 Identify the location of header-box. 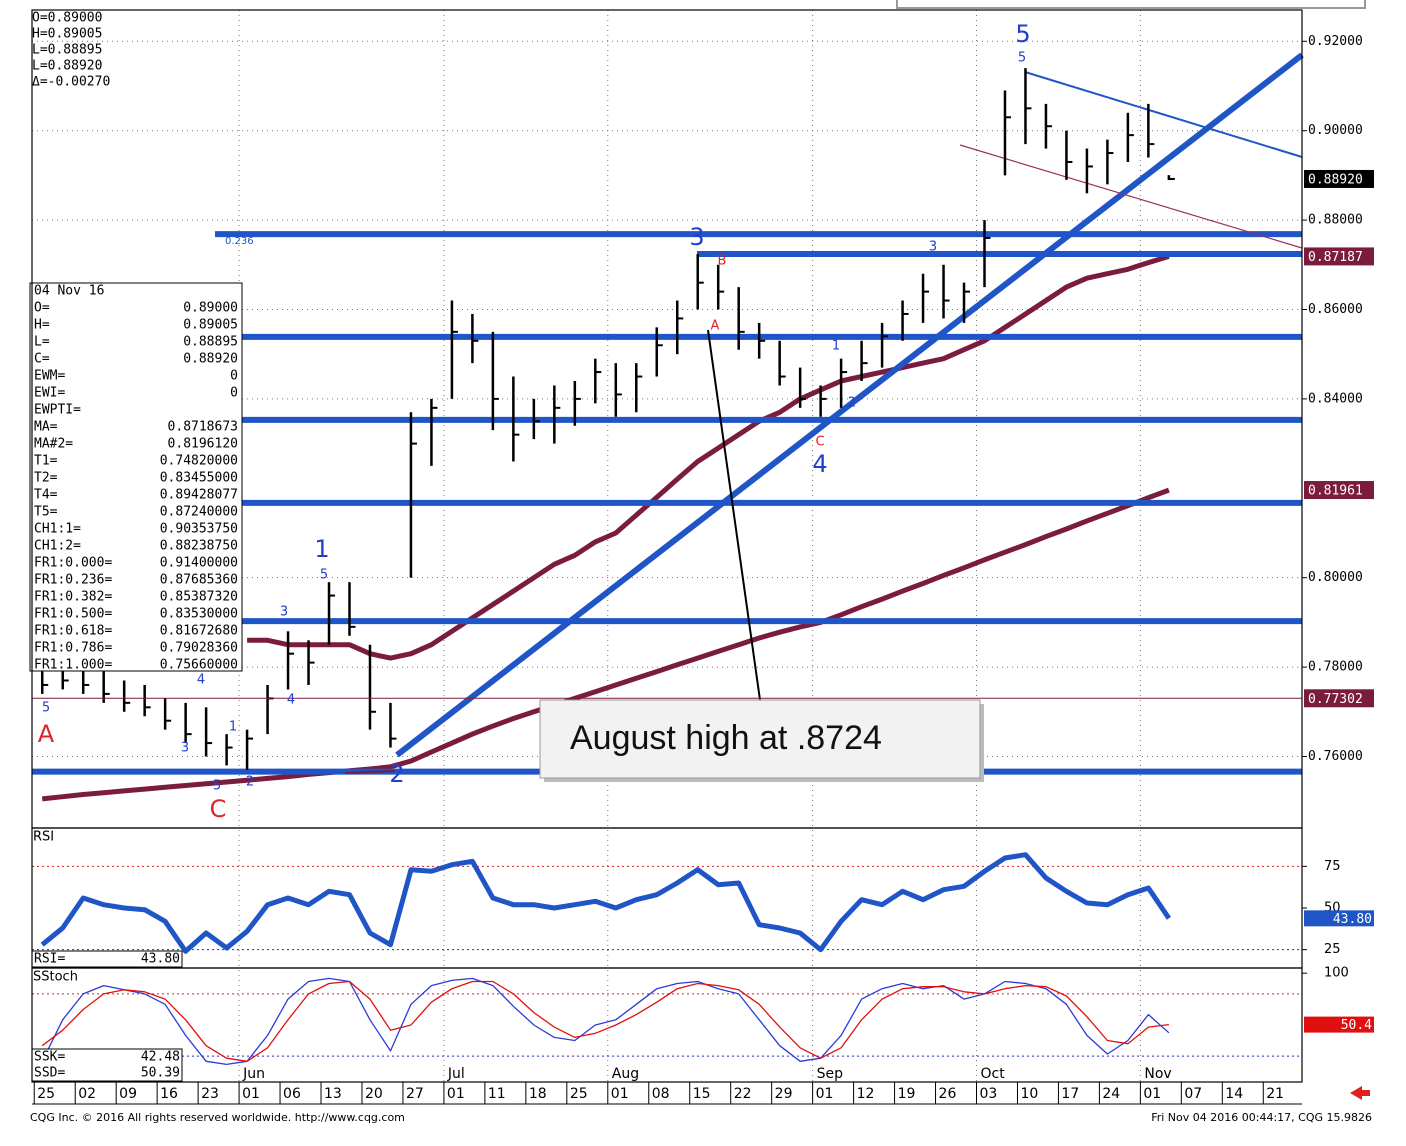
(1131, 4).